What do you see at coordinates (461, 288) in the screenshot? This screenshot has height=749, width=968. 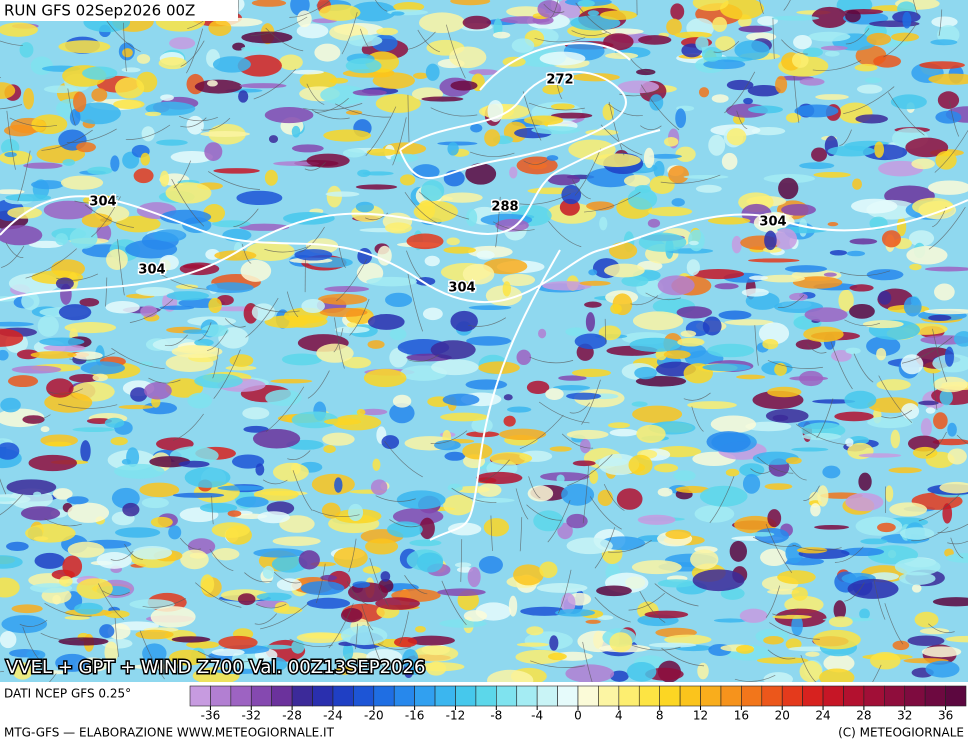 I see `contour-label: 304` at bounding box center [461, 288].